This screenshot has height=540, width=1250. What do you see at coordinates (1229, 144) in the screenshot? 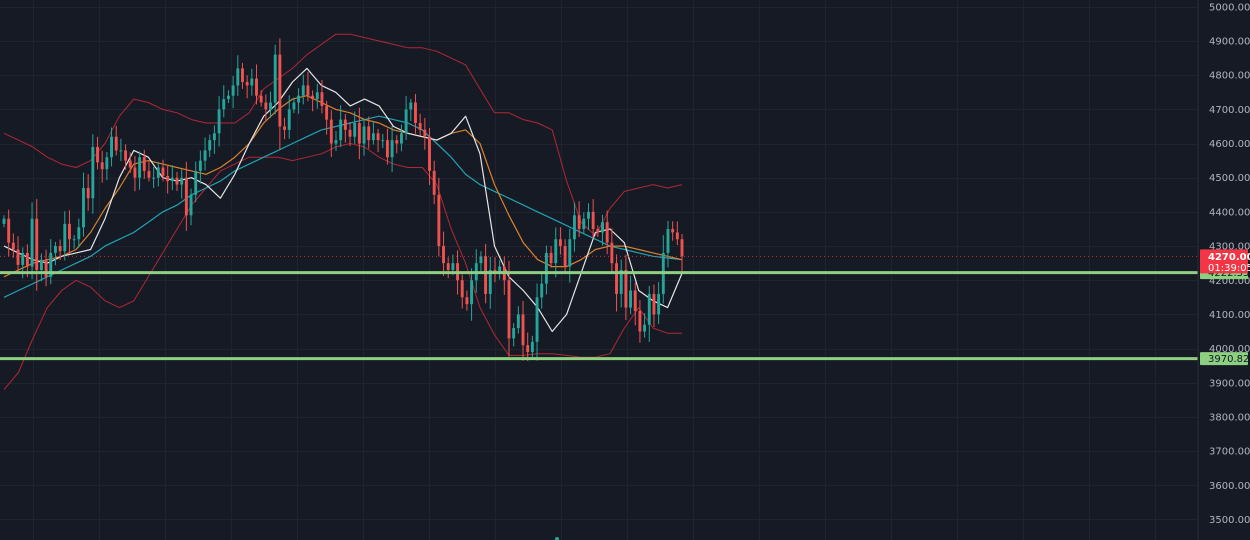
I see `y-tick-label: 4600.00` at bounding box center [1229, 144].